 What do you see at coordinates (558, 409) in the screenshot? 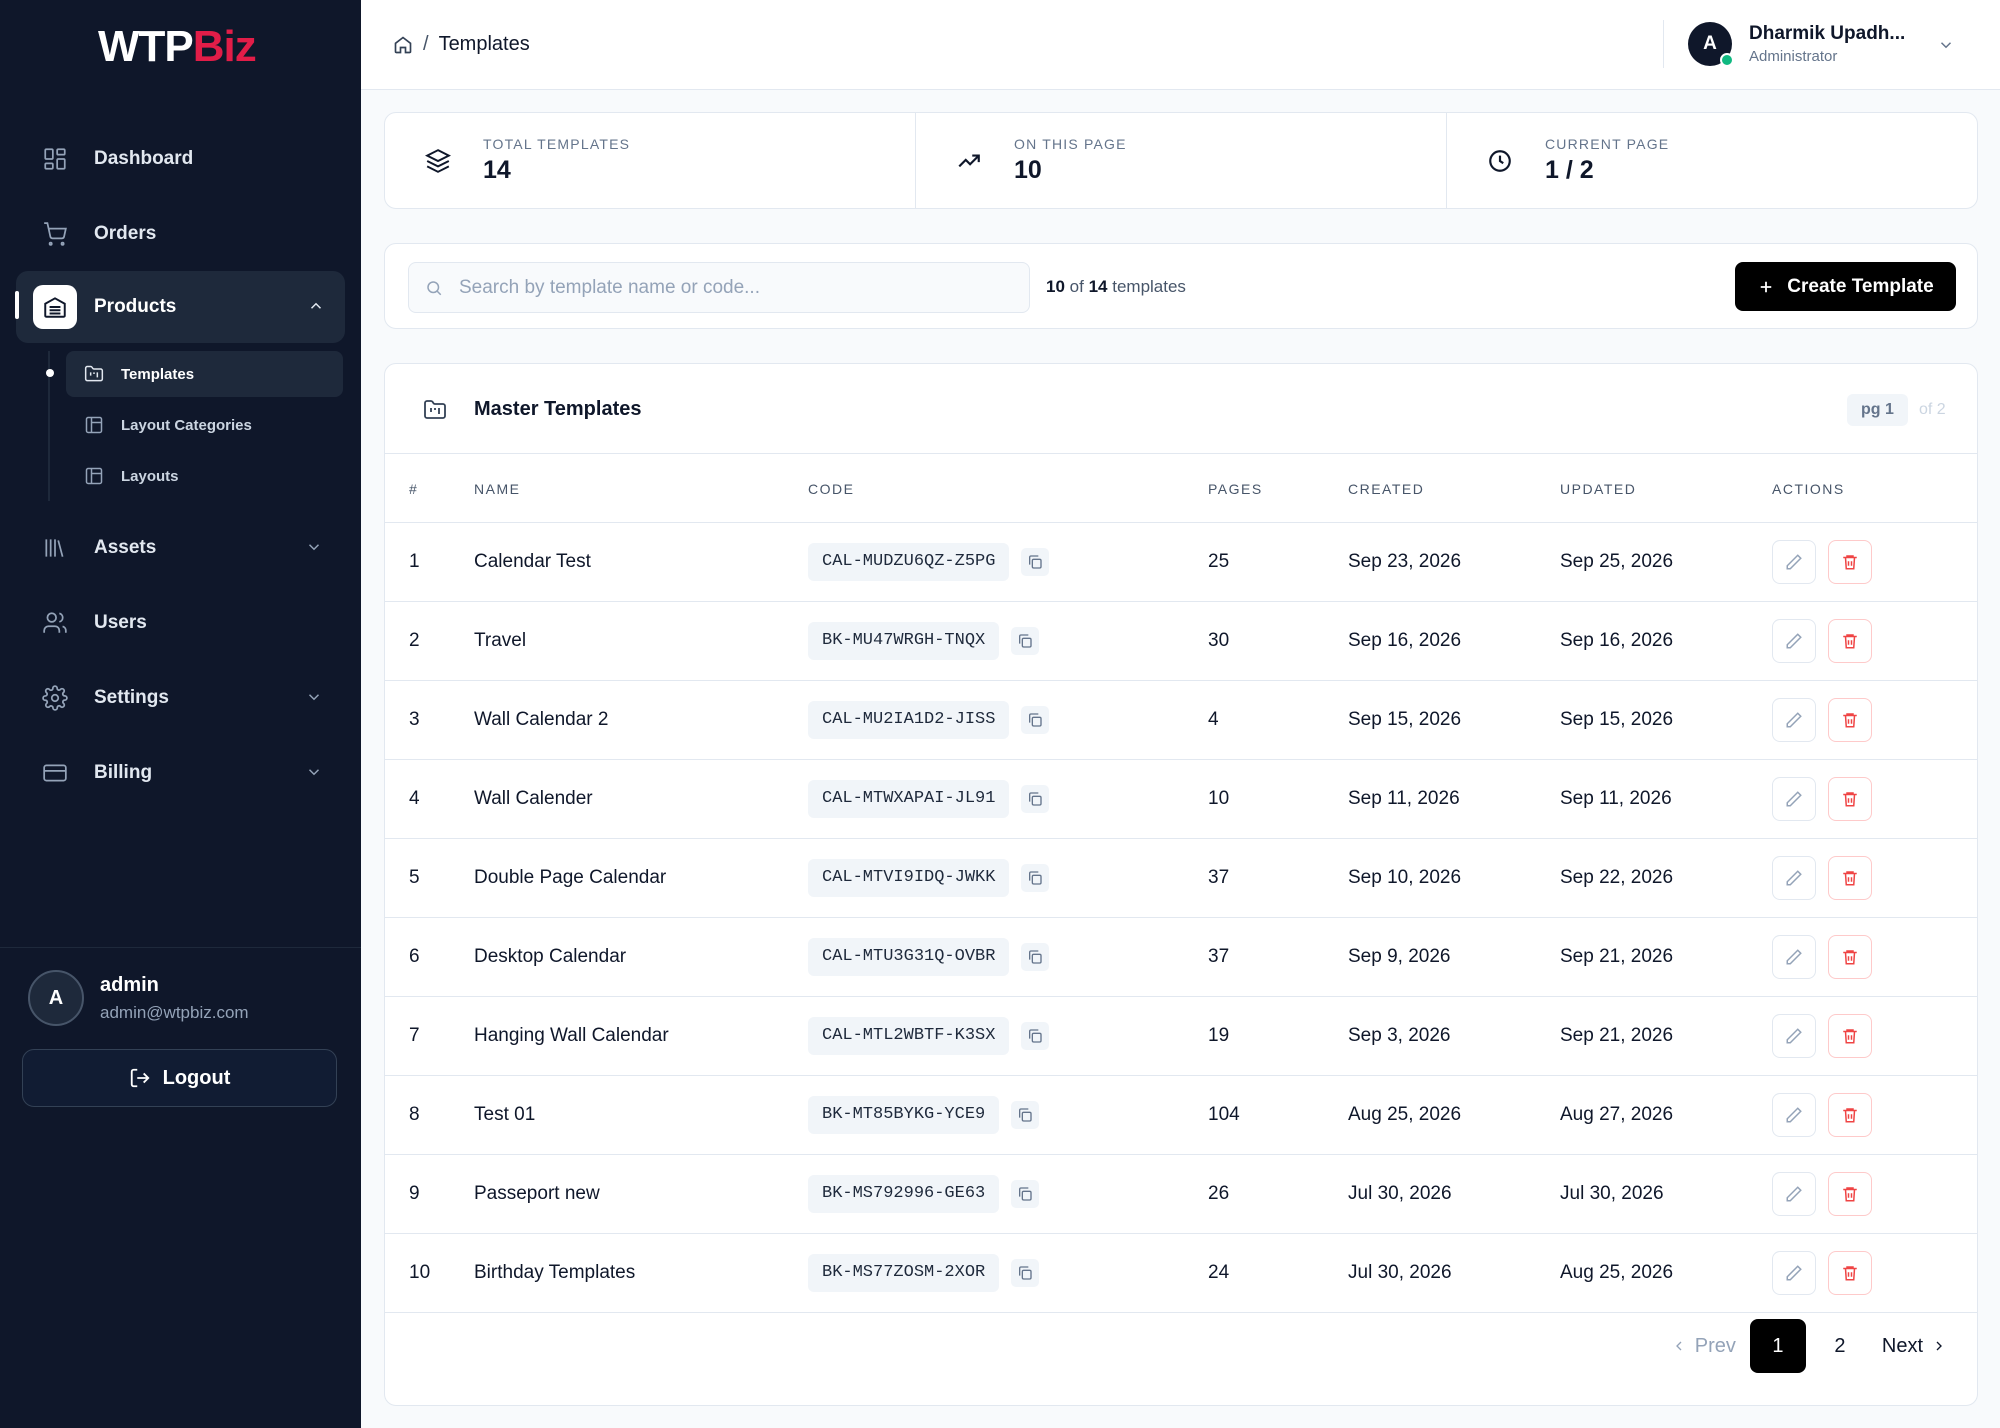
I see `card-title: Master Templates` at bounding box center [558, 409].